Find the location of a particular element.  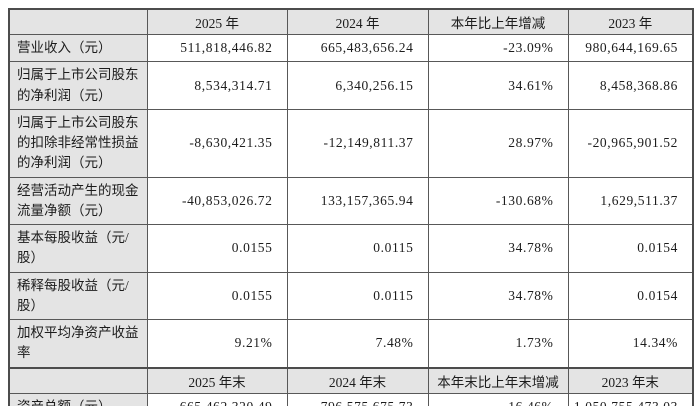

value-2023: 14.34% is located at coordinates (630, 343).